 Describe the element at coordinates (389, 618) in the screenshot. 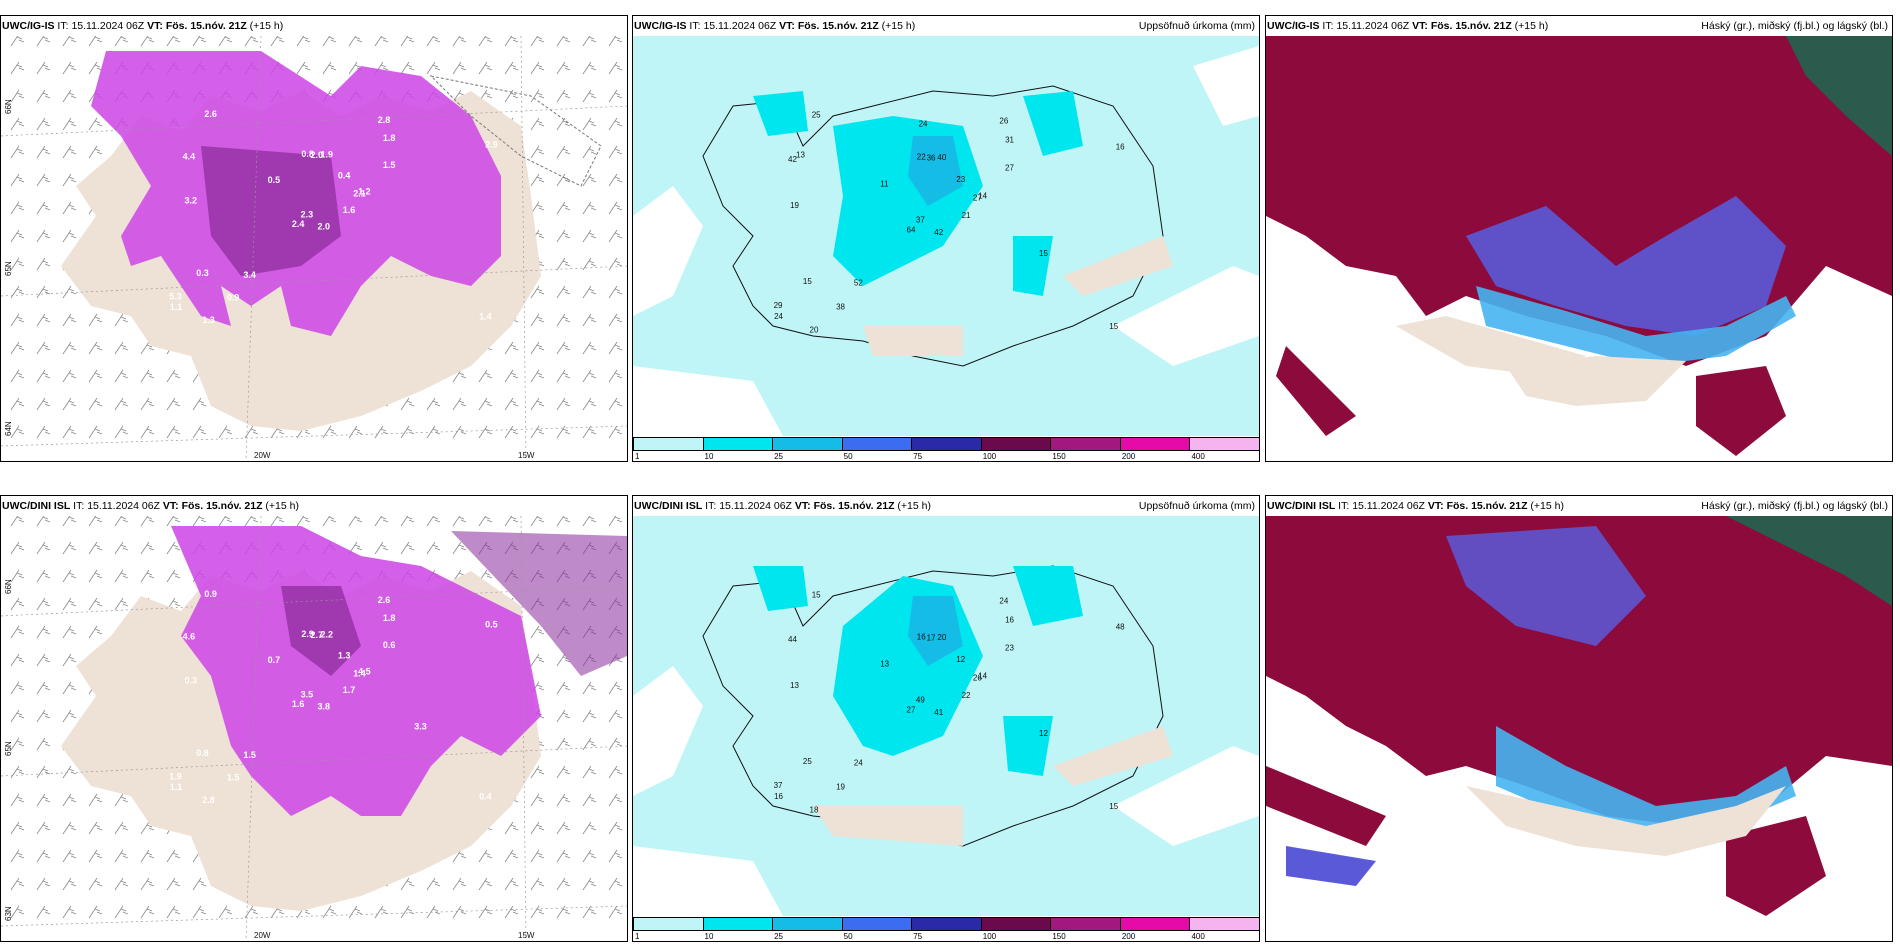

I see `value-label: 1.8` at that location.